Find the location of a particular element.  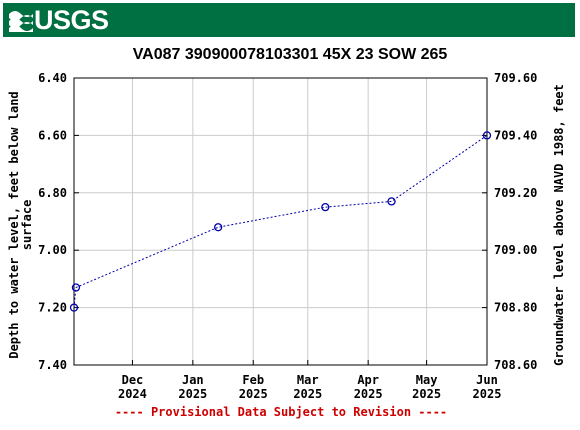

left-tick-label: 6.60 is located at coordinates (52, 135).